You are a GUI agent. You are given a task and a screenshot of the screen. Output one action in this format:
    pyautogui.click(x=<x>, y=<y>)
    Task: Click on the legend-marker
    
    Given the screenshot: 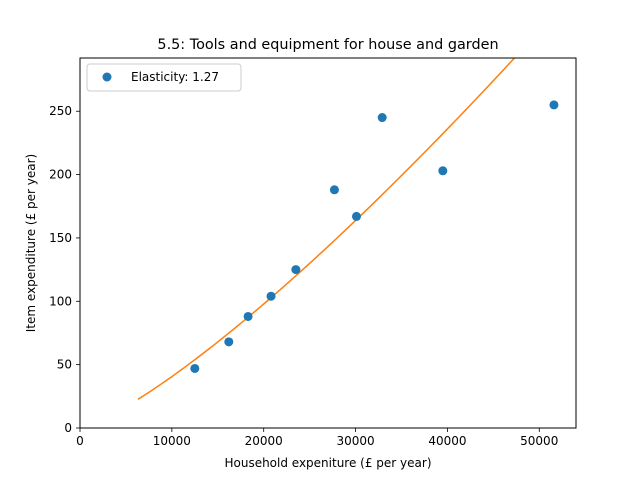 What is the action you would take?
    pyautogui.click(x=107, y=77)
    